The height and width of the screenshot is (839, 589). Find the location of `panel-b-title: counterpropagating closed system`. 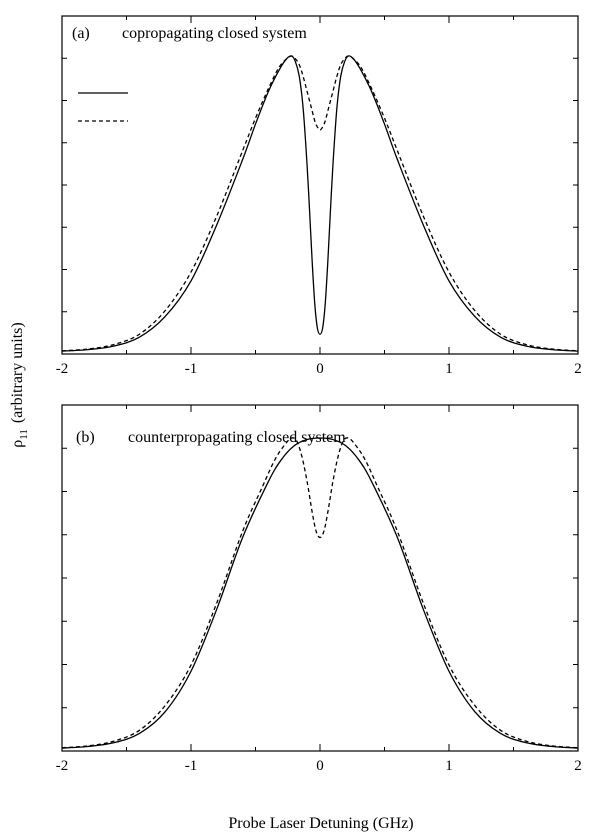

panel-b-title: counterpropagating closed system is located at coordinates (237, 437).